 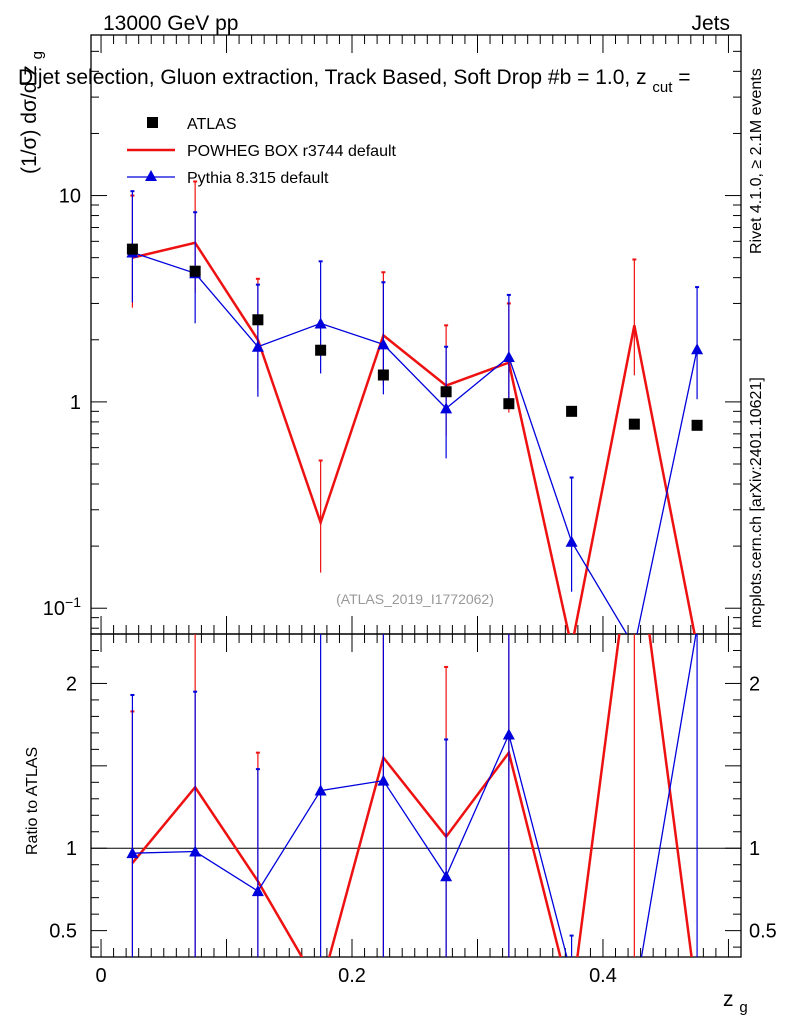 I want to click on x-axis-label-text: z, so click(x=728, y=999).